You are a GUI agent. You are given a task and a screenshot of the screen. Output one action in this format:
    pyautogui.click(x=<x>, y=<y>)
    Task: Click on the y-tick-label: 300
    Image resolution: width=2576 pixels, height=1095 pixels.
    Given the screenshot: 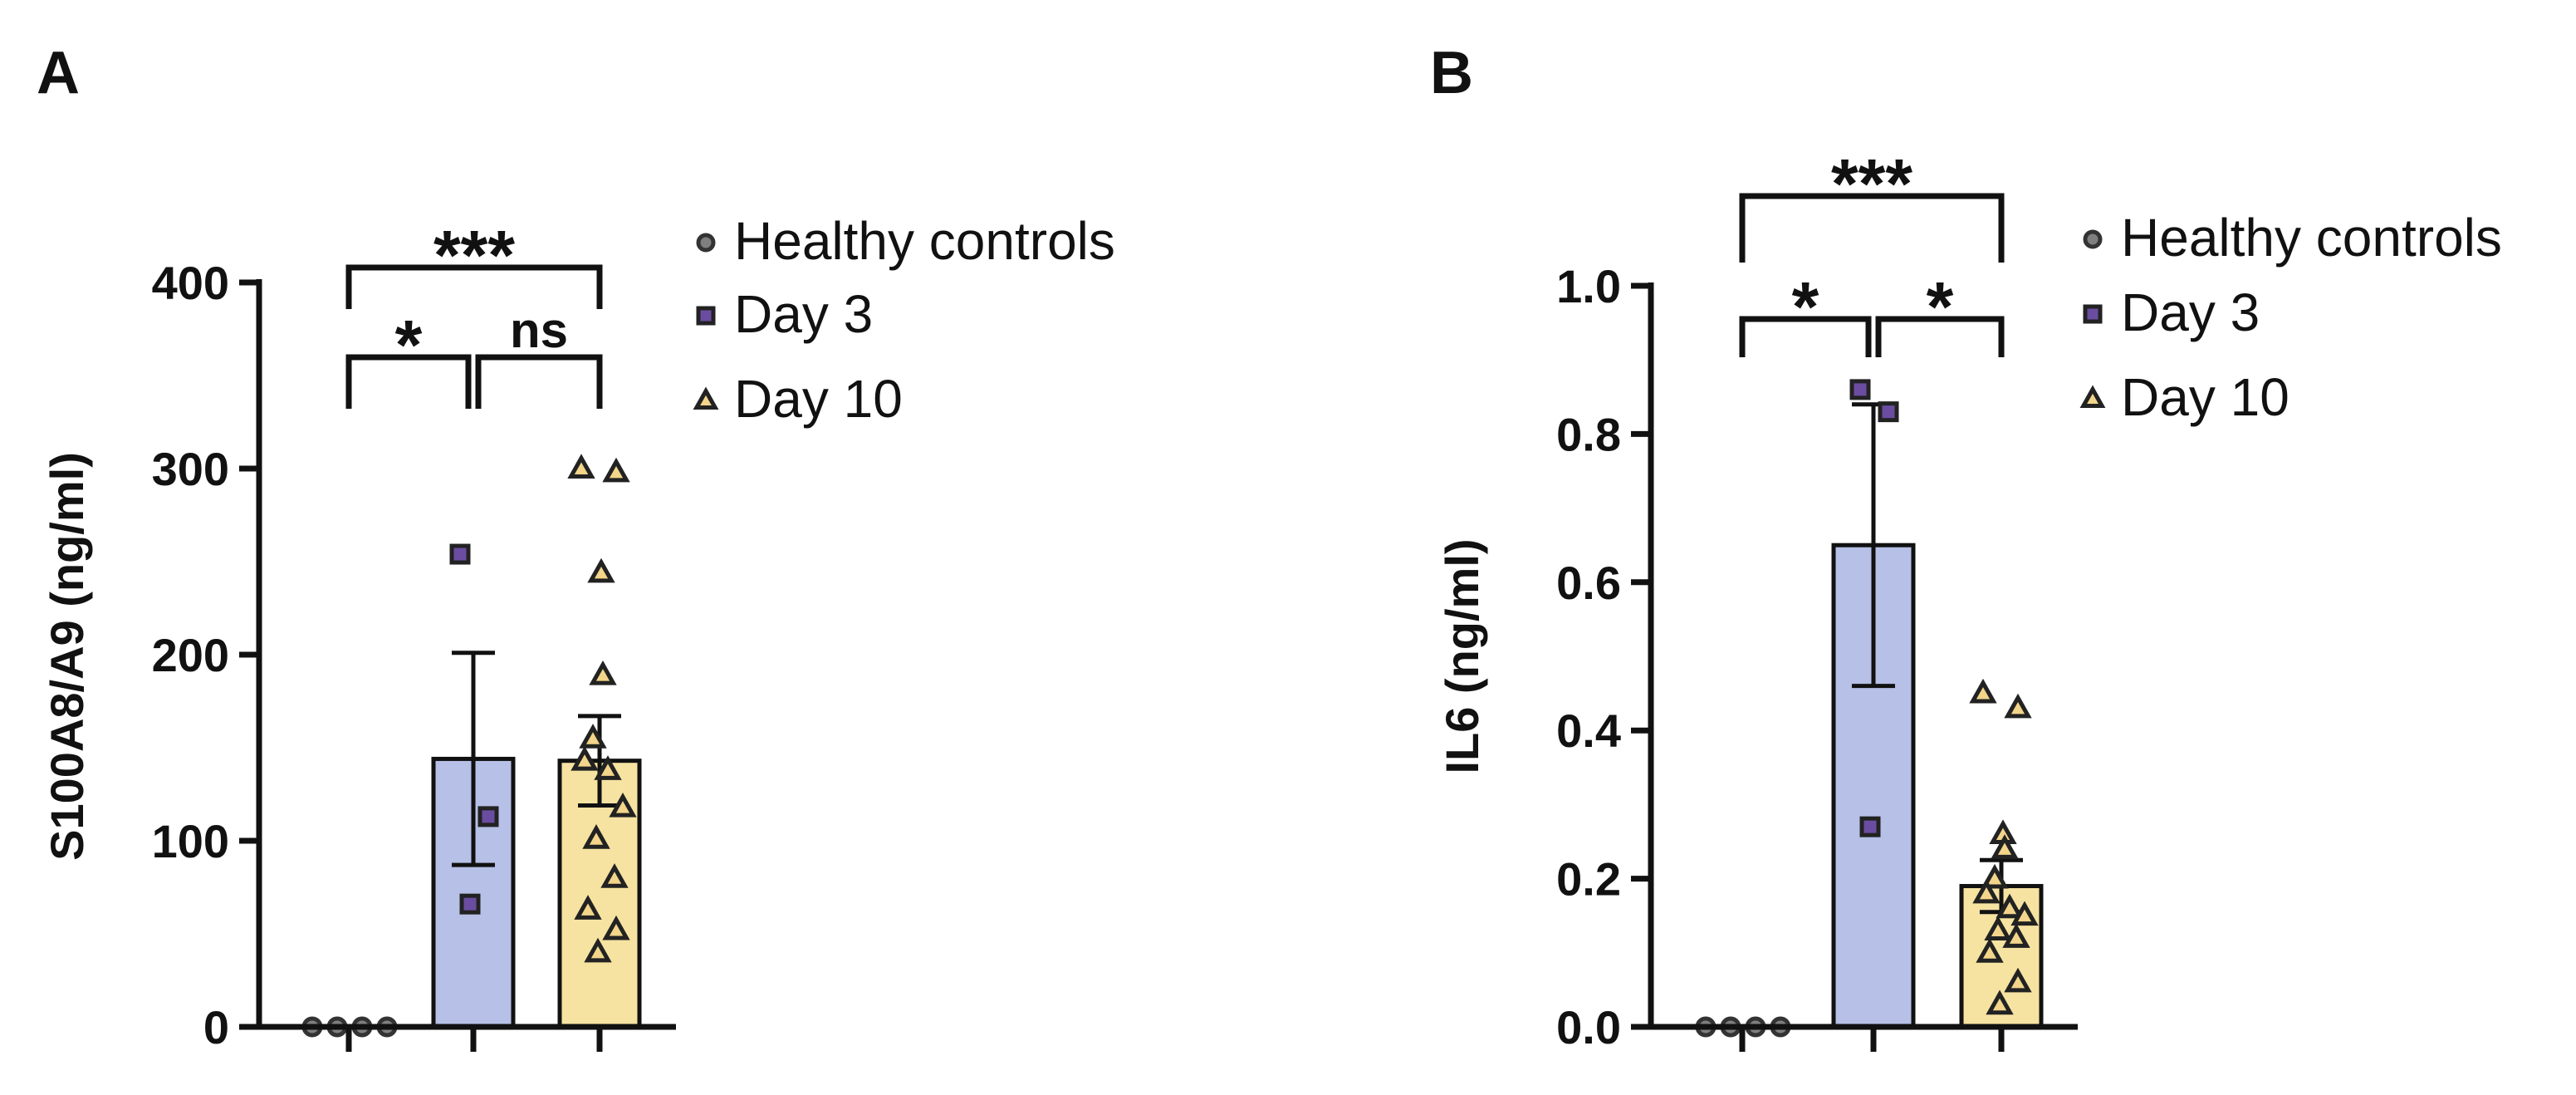 What is the action you would take?
    pyautogui.click(x=190, y=469)
    